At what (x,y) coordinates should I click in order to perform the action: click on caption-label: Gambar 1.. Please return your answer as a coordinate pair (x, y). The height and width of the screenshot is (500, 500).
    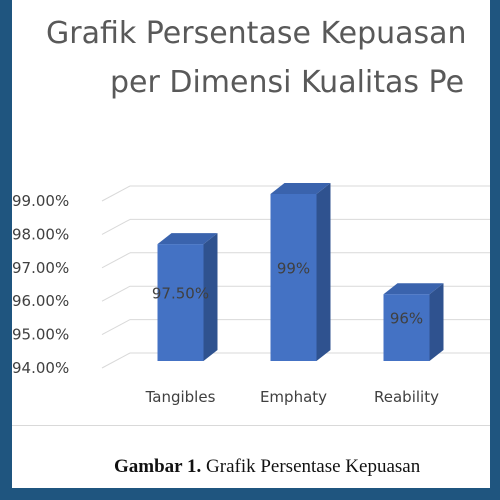
    Looking at the image, I should click on (158, 466).